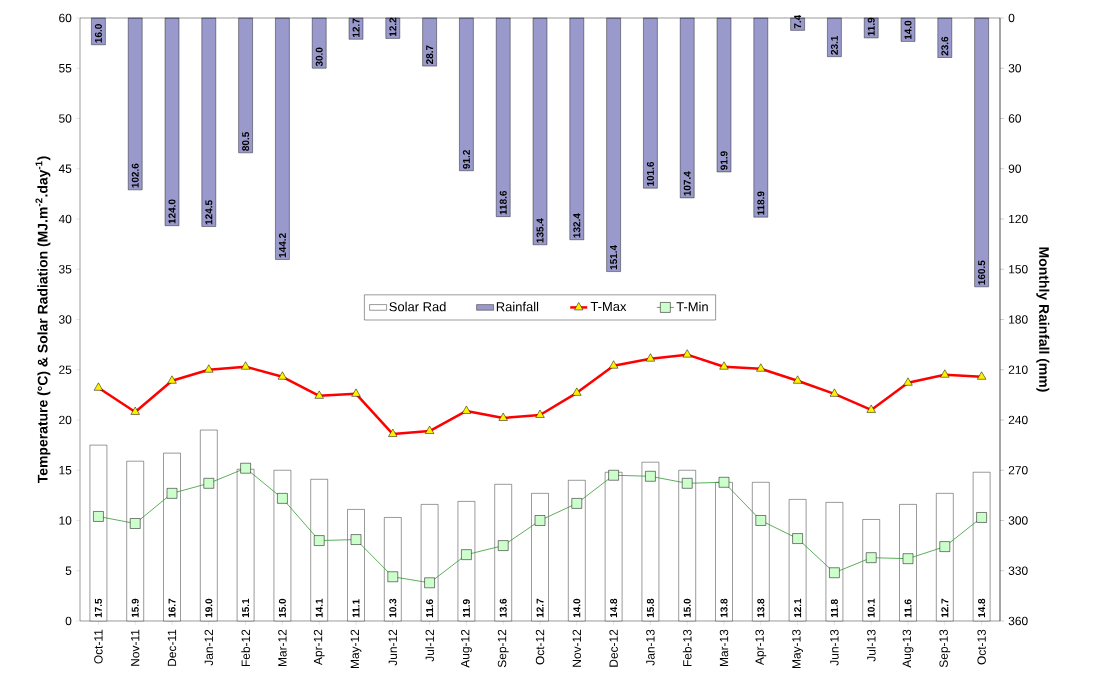  Describe the element at coordinates (687, 648) in the screenshot. I see `x-tick-label: Feb-13` at that location.